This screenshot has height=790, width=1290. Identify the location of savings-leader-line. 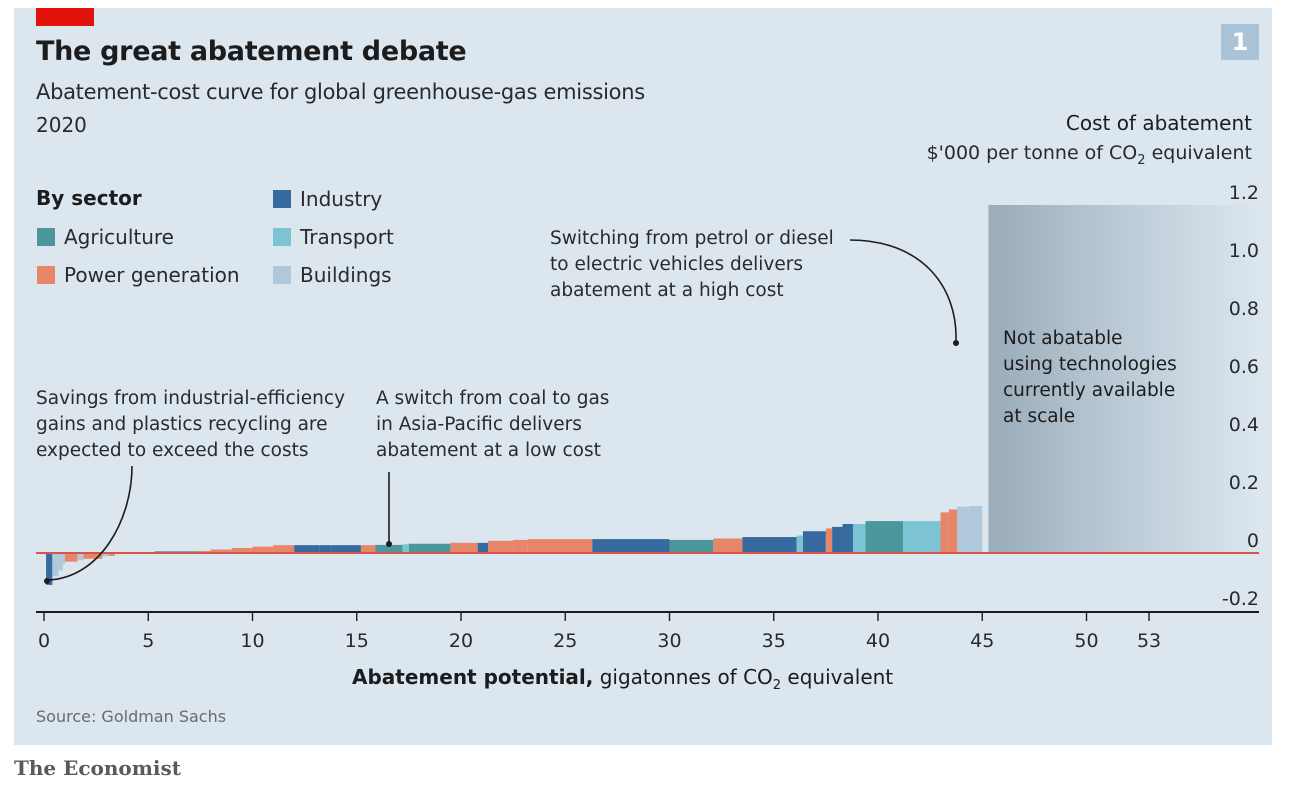
(90, 523).